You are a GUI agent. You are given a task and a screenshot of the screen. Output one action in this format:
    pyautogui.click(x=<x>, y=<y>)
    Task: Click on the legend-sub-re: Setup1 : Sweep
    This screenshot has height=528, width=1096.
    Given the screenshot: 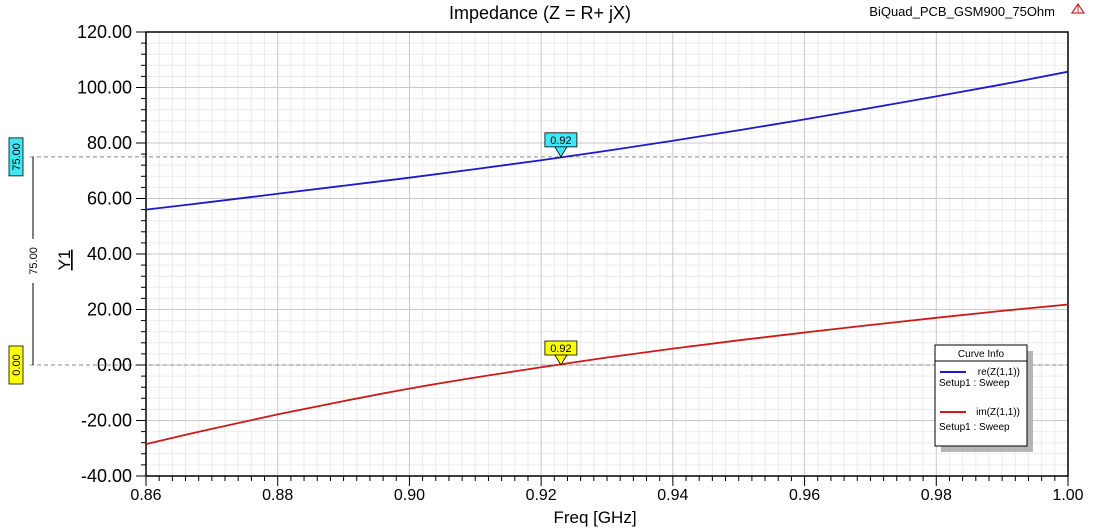 What is the action you would take?
    pyautogui.click(x=974, y=383)
    